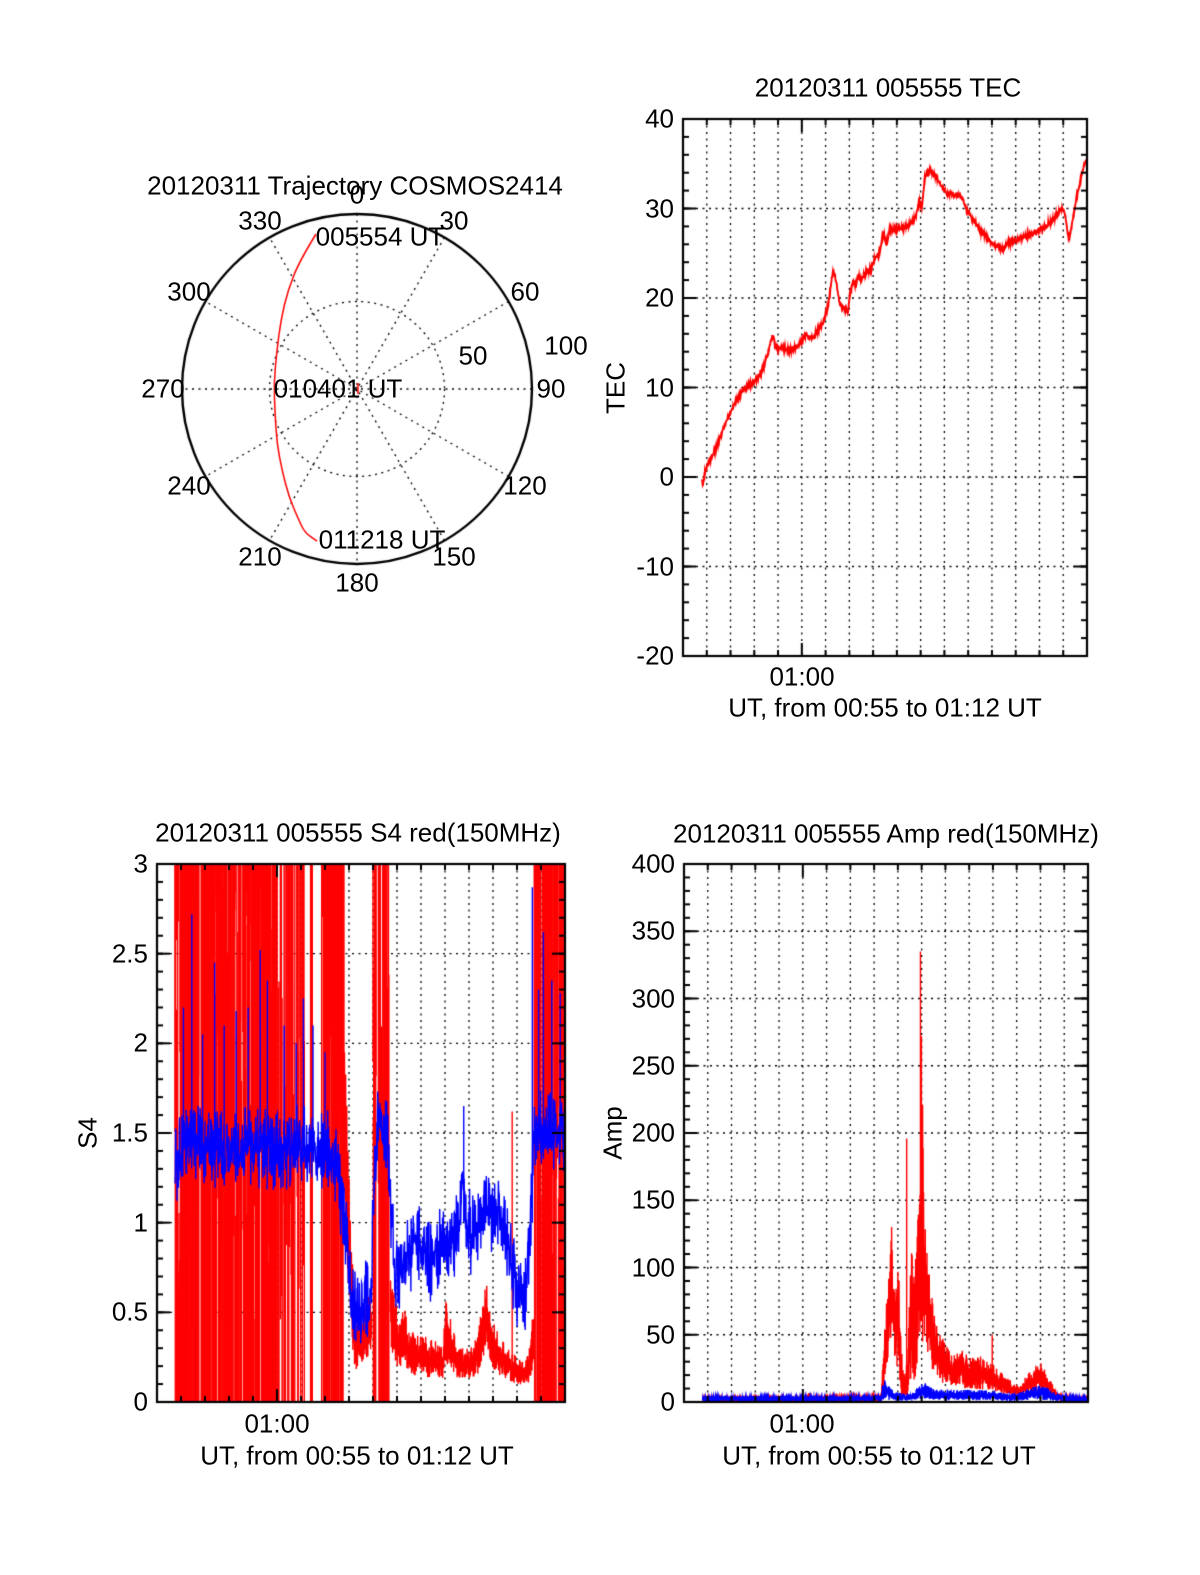 The image size is (1200, 1575). I want to click on tec-y-tick-label: 10, so click(659, 387).